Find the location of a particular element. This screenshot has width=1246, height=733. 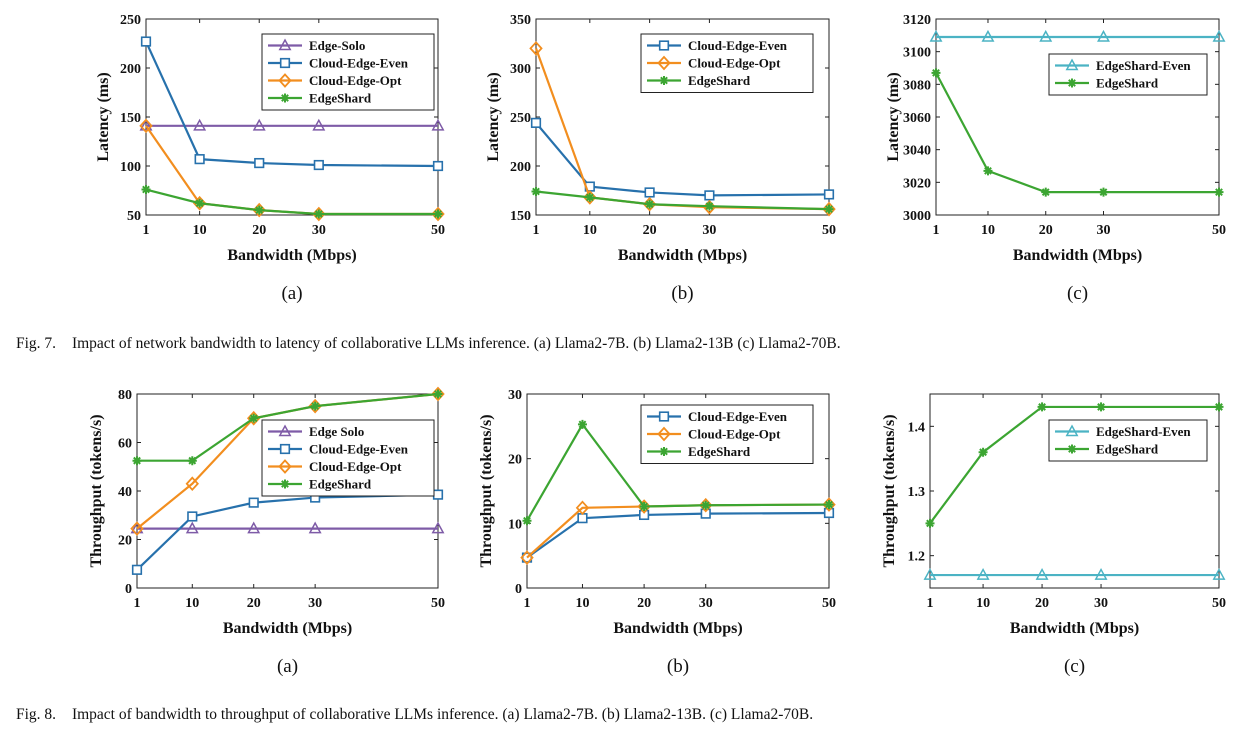

subfigure-label: (a) is located at coordinates (287, 666).